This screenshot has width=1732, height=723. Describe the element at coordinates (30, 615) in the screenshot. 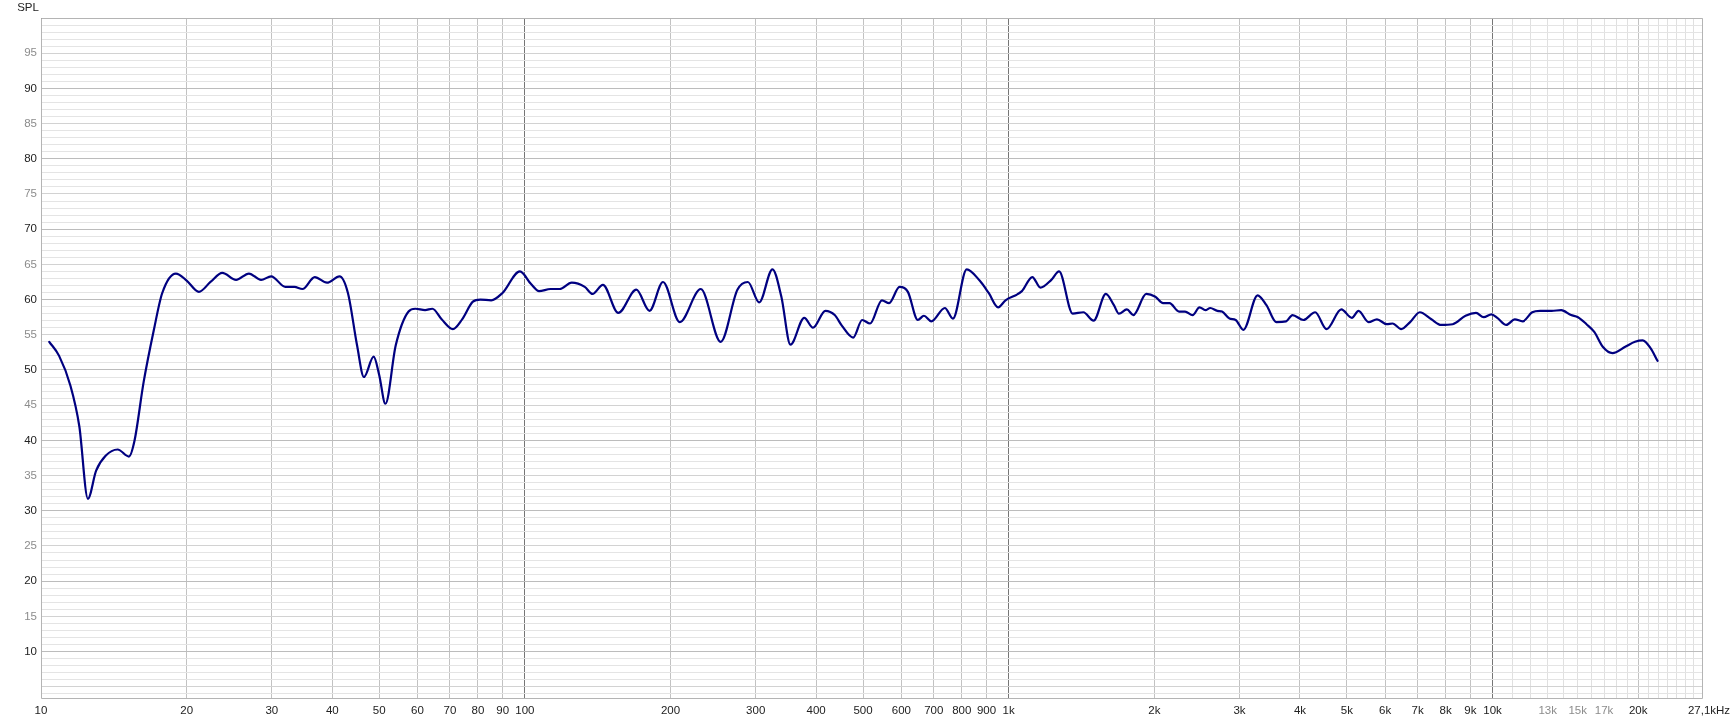

I see `y-tick-label: 15` at that location.